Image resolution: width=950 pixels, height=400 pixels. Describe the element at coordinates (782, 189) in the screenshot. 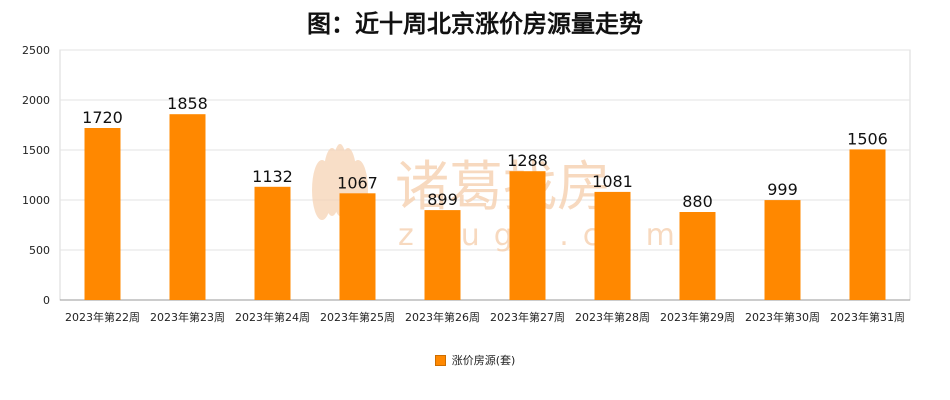

I see `data-label: 999` at that location.